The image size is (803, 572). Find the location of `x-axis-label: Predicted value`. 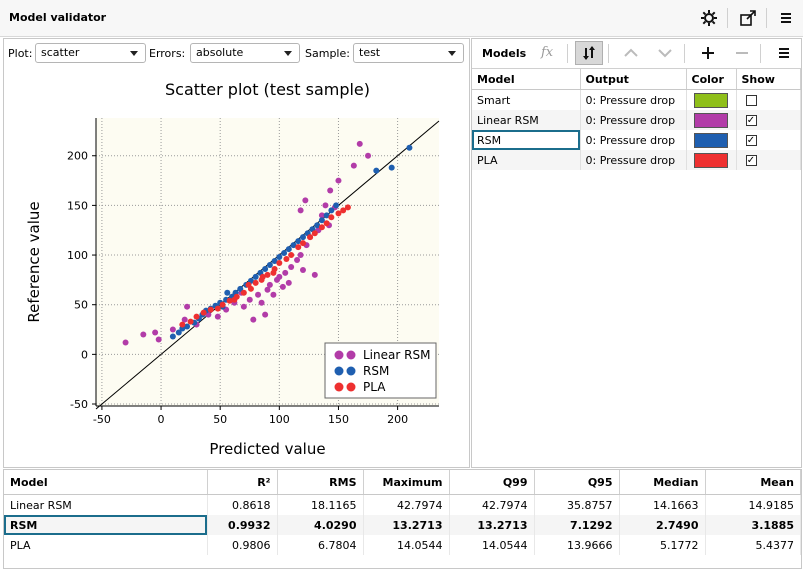

x-axis-label: Predicted value is located at coordinates (267, 449).